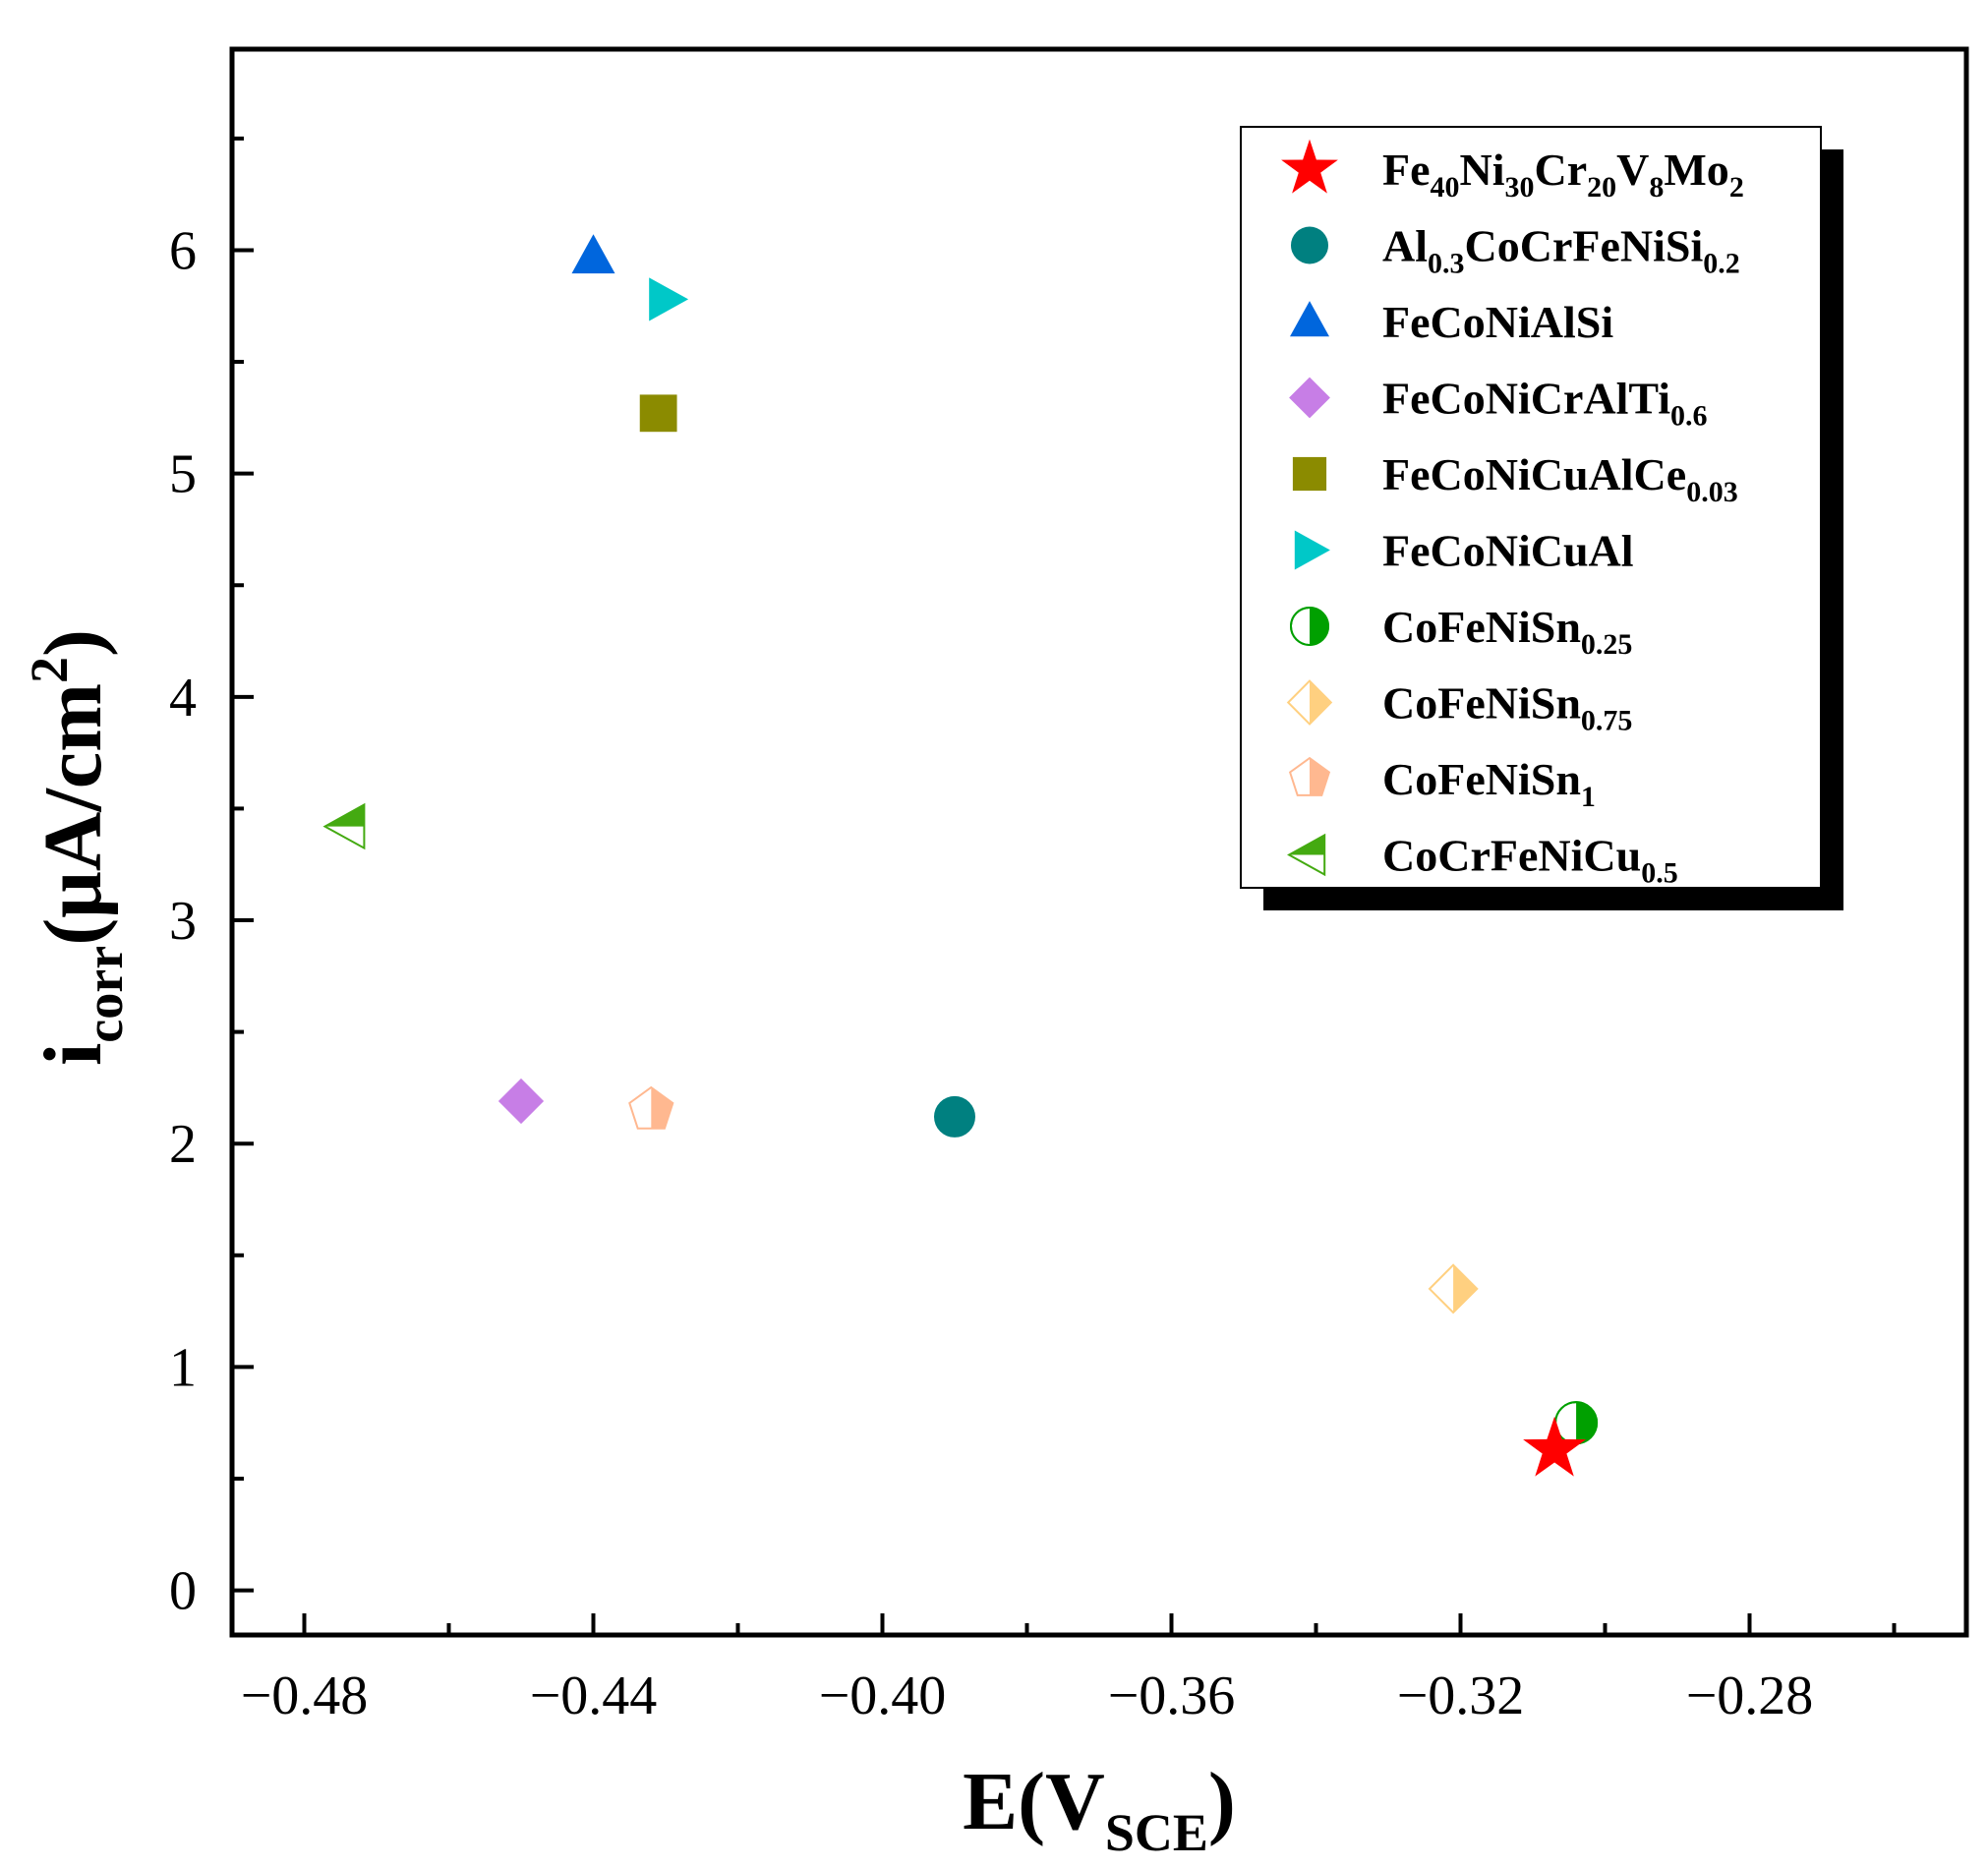 This screenshot has height=1869, width=1988. I want to click on legend-label: CoFeNiSn1, so click(1489, 783).